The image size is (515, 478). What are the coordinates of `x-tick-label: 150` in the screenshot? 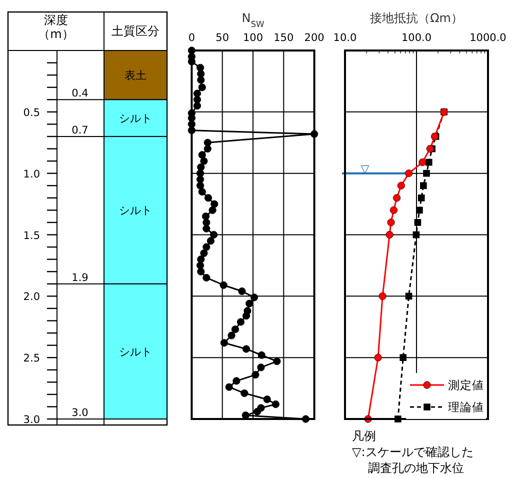 It's located at (284, 38).